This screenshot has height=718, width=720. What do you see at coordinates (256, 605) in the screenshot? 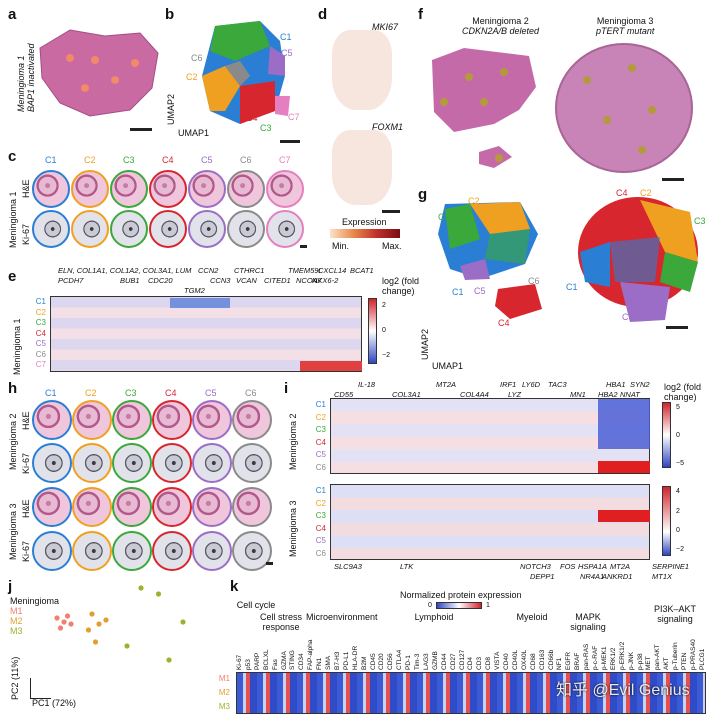
I see `k-group-0: Cell cycle` at bounding box center [256, 605].